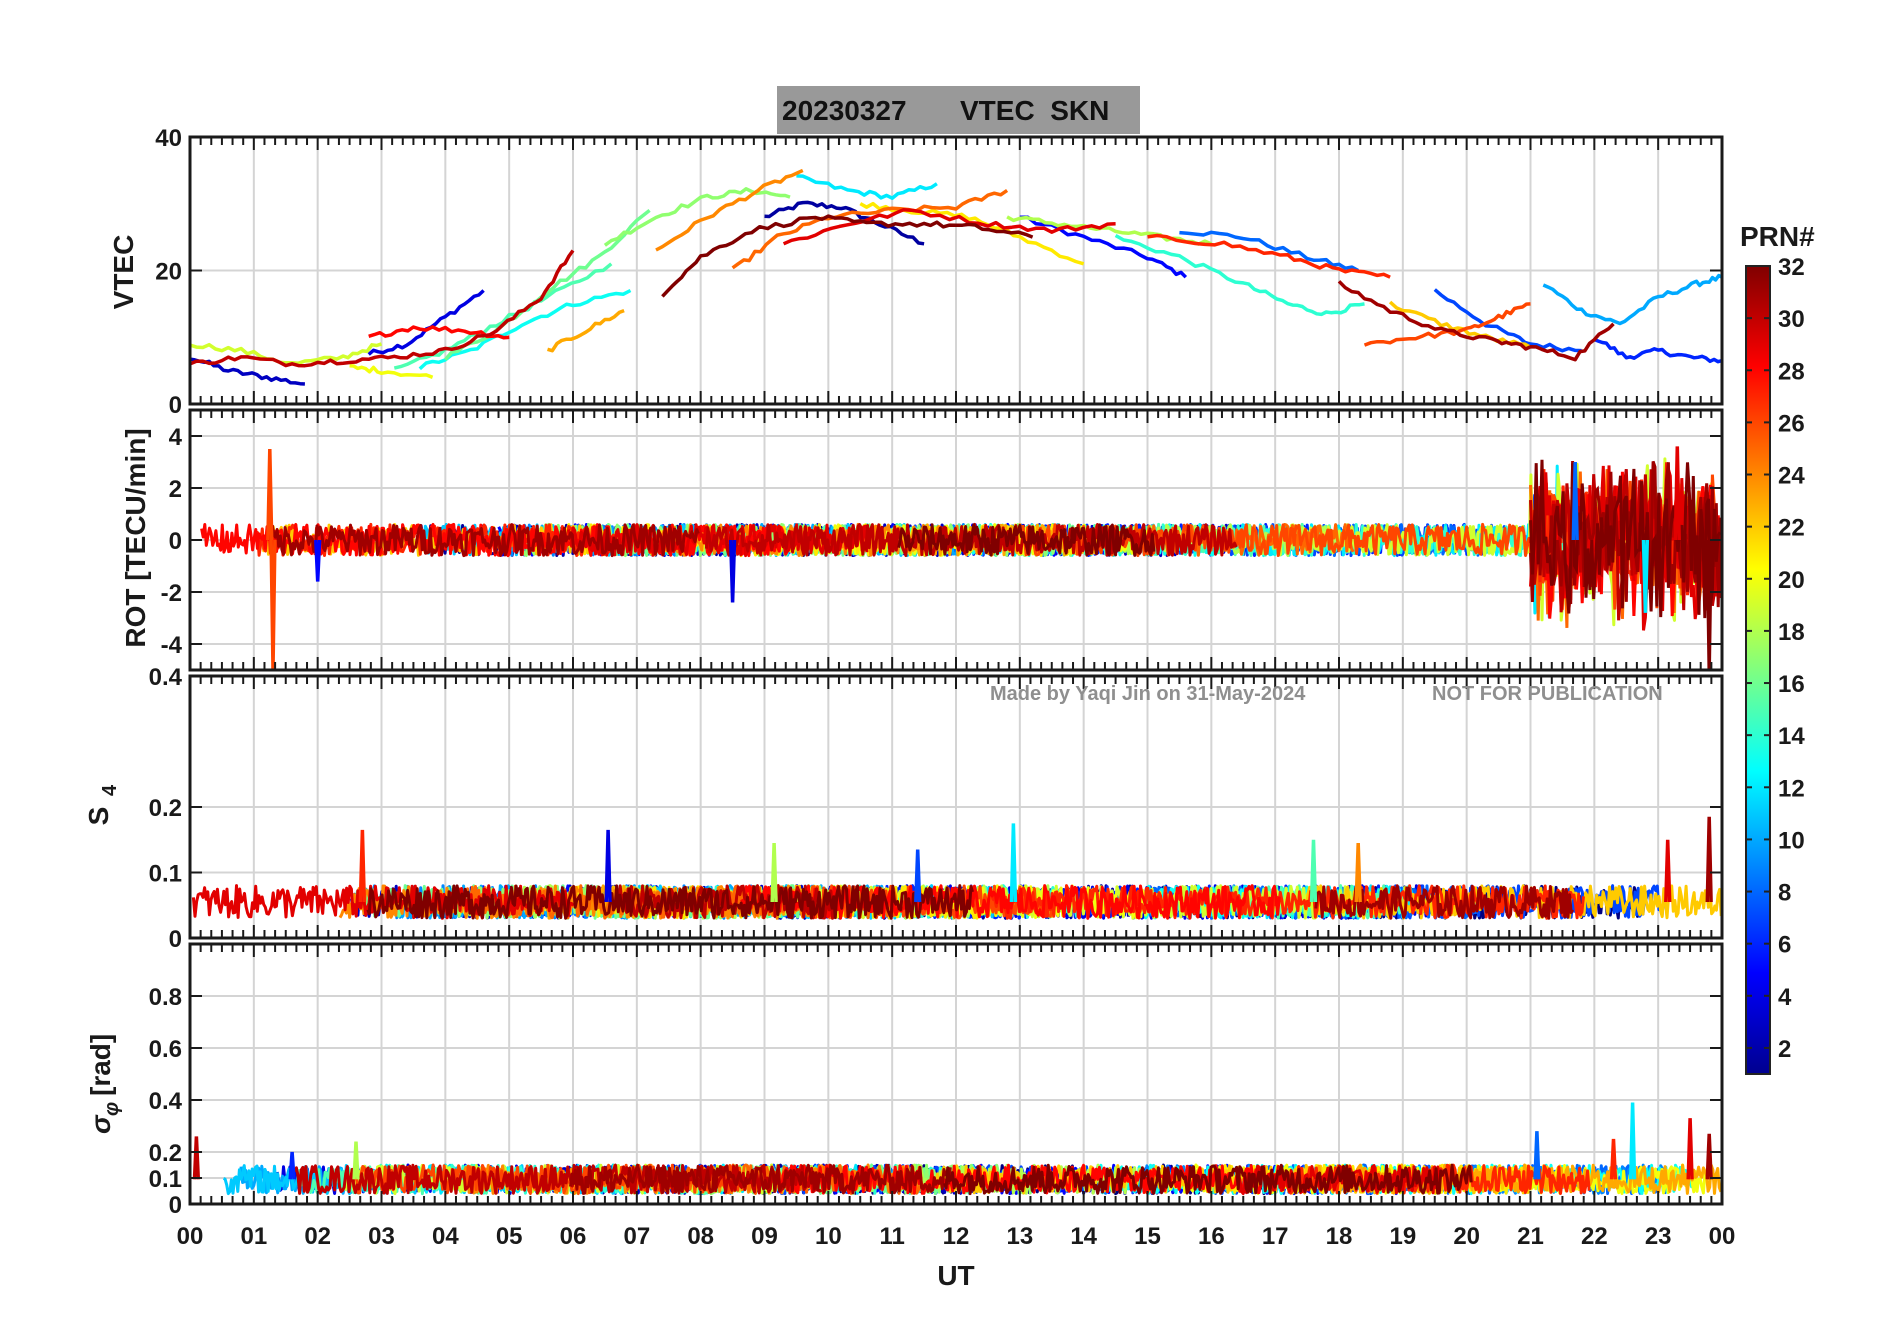 Image resolution: width=1902 pixels, height=1330 pixels. Describe the element at coordinates (1658, 1236) in the screenshot. I see `x-tick-label: 23` at that location.